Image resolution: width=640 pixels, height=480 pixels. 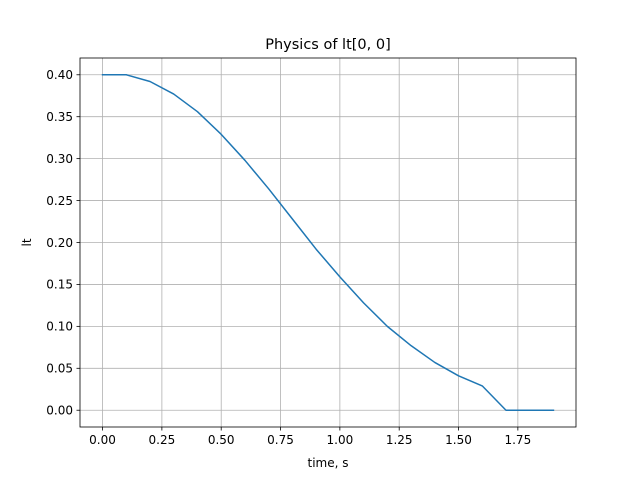 What do you see at coordinates (517, 440) in the screenshot?
I see `x-tick-label: 1.75` at bounding box center [517, 440].